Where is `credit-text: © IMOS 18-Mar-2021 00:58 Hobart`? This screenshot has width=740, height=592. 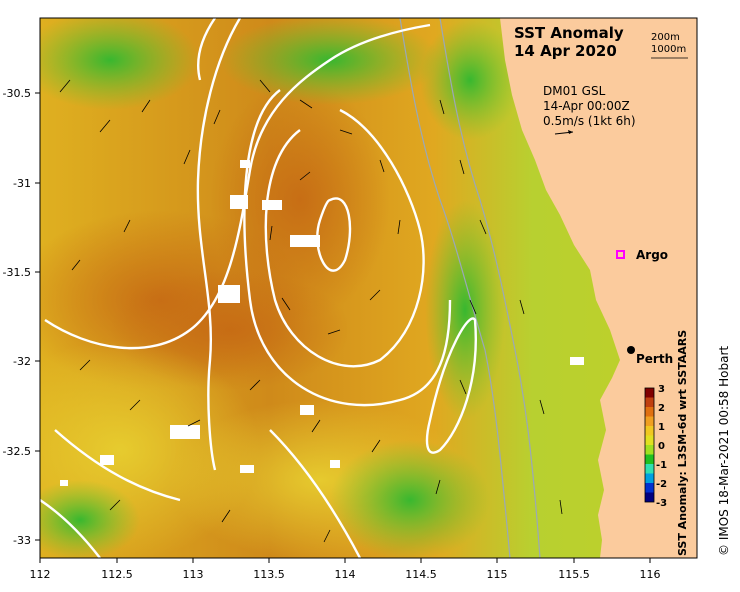
credit-text: © IMOS 18-Mar-2021 00:58 Hobart is located at coordinates (724, 451).